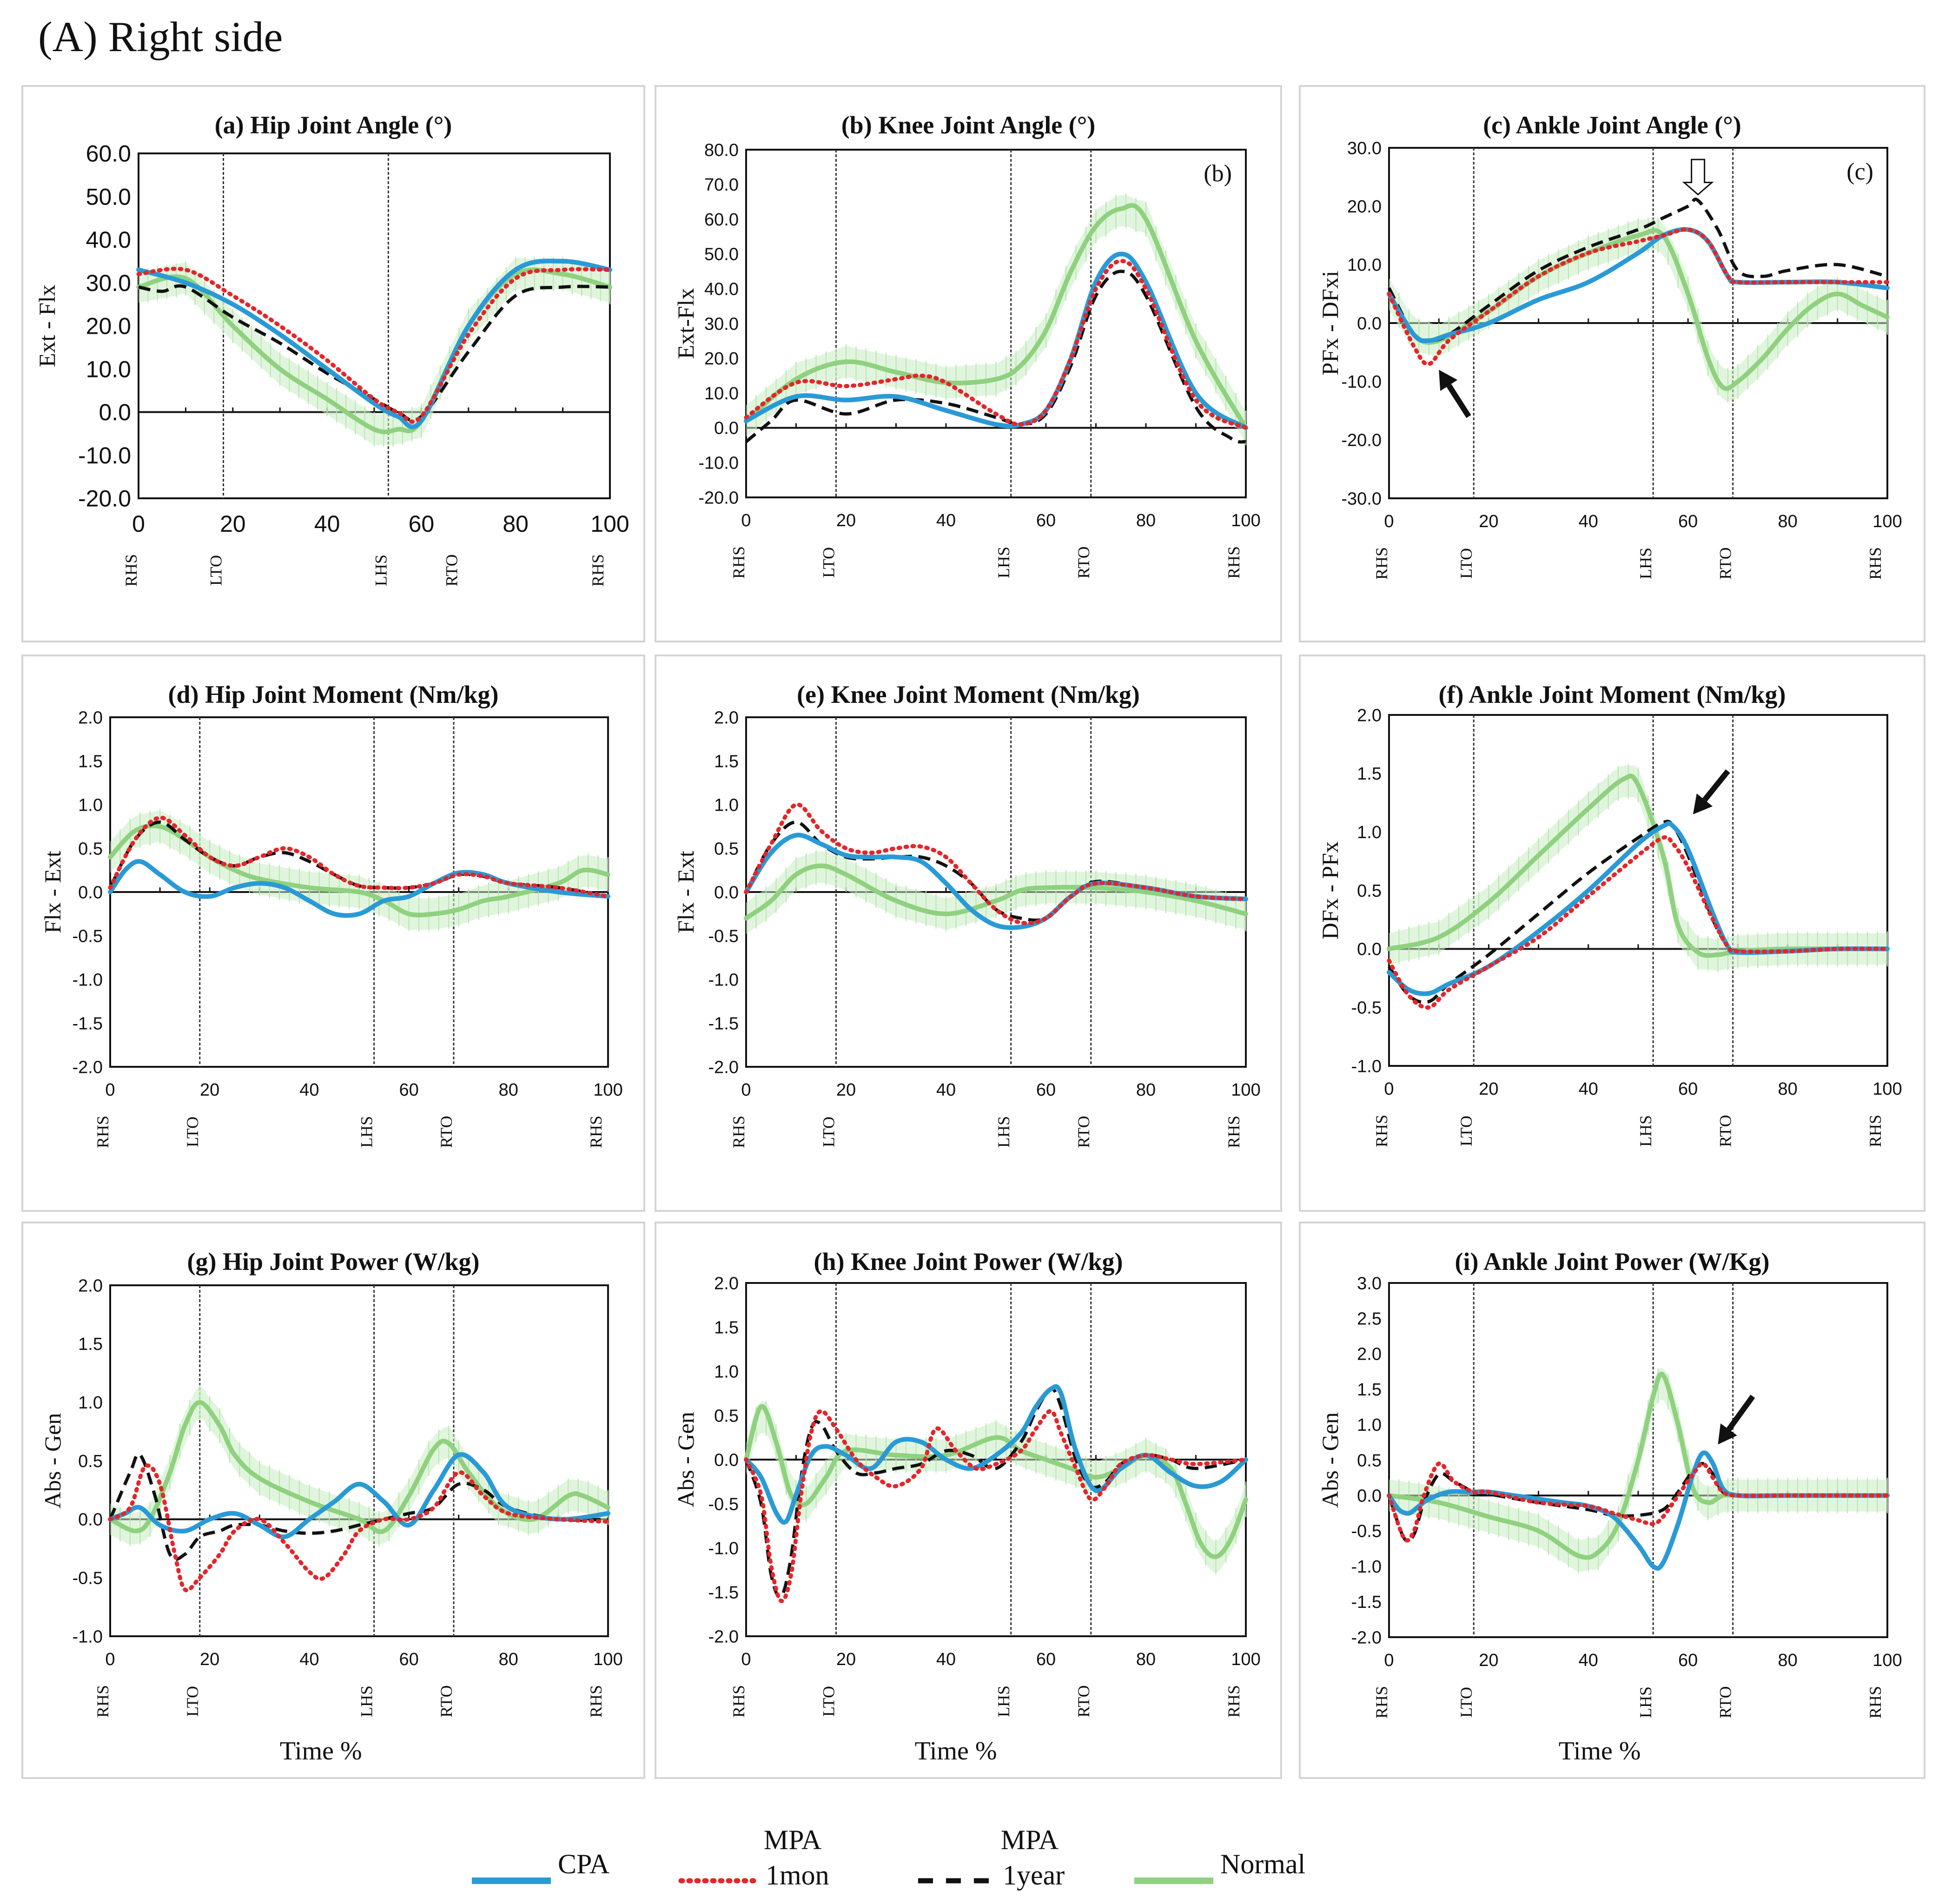 The image size is (1945, 1904). What do you see at coordinates (1330, 1460) in the screenshot?
I see `y-axis-label: Abs - Gen` at bounding box center [1330, 1460].